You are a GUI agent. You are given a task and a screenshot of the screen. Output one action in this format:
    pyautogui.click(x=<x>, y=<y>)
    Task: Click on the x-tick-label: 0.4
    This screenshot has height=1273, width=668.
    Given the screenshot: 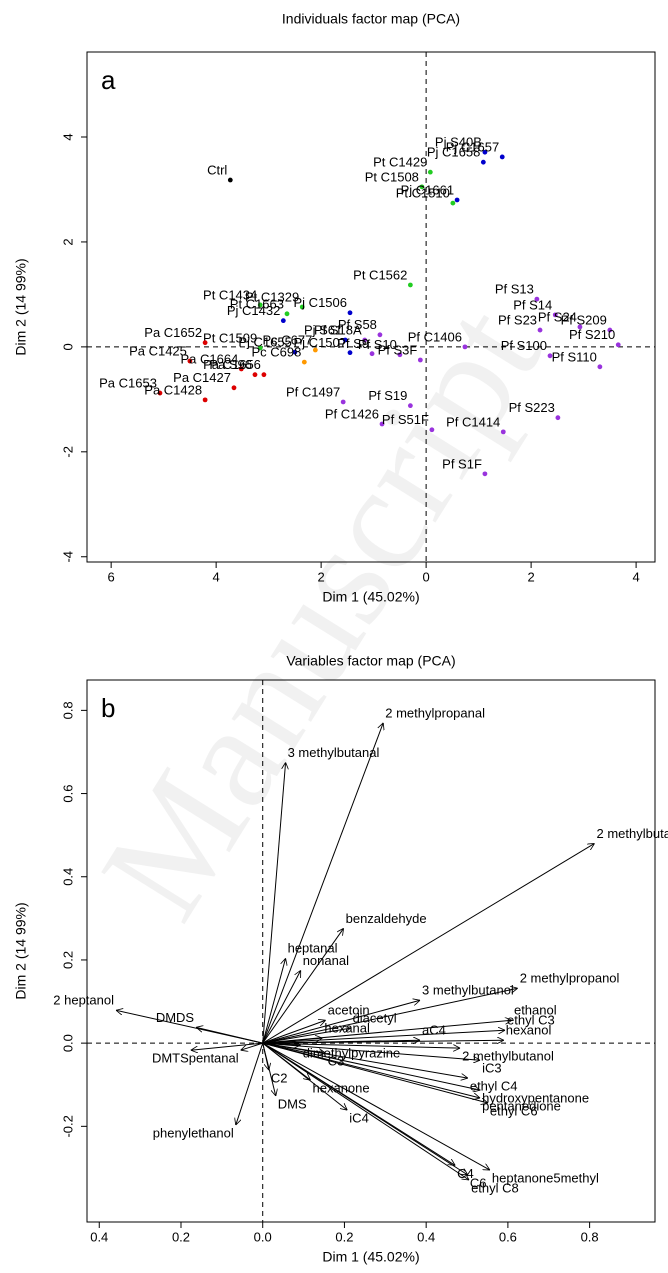 What is the action you would take?
    pyautogui.click(x=99, y=1236)
    